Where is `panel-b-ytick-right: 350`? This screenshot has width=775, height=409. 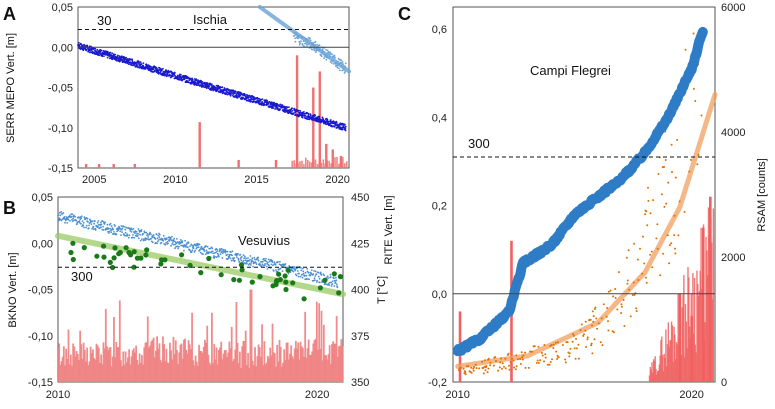 panel-b-ytick-right: 350 is located at coordinates (360, 383).